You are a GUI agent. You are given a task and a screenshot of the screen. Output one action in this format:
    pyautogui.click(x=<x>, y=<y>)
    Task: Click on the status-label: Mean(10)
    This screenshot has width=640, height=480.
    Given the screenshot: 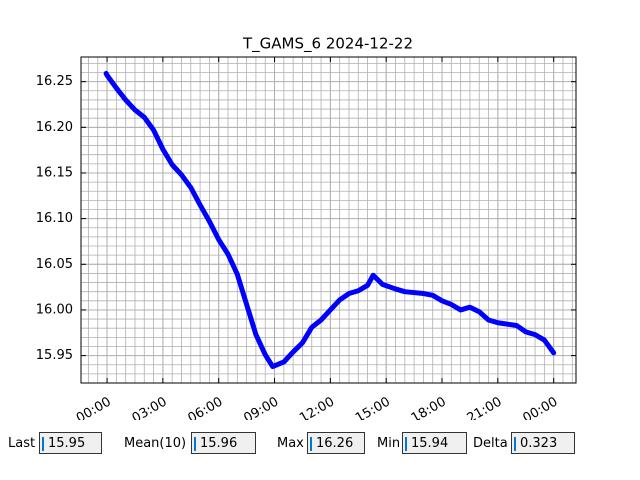 What is the action you would take?
    pyautogui.click(x=155, y=443)
    